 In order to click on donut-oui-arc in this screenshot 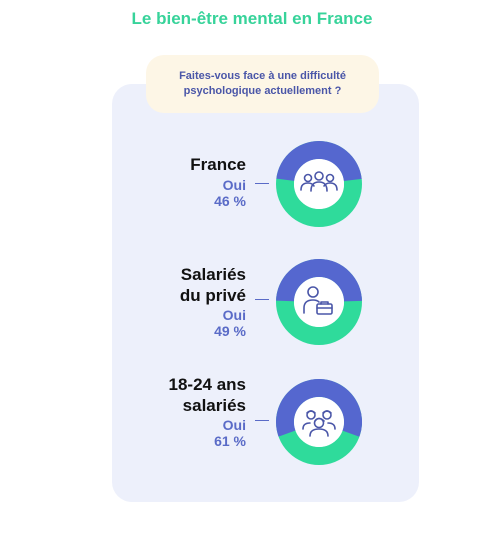, I will do `click(319, 422)`.